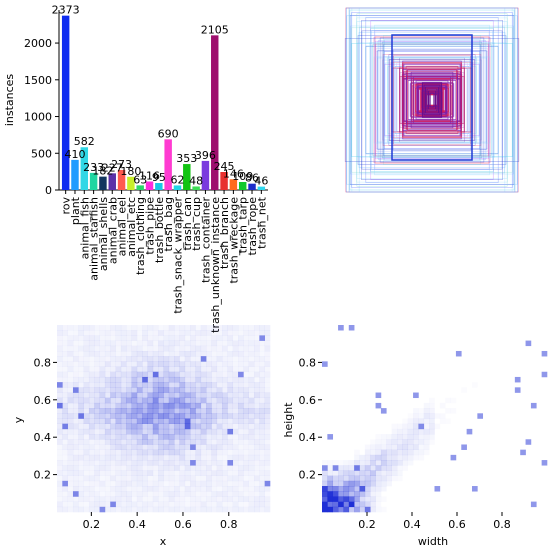 Image resolution: width=550 pixels, height=550 pixels. I want to click on heatmap-y-tick-label: 0.2, so click(43, 475).